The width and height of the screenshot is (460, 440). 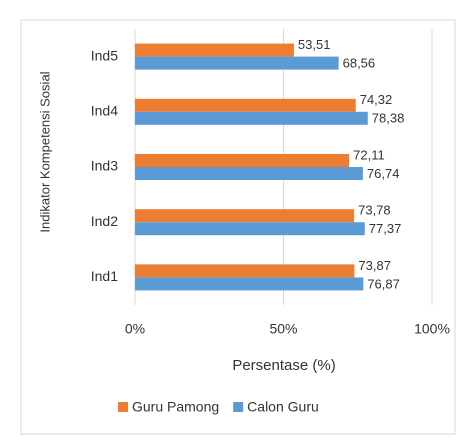 I want to click on y-axis-label: Indikator Kompetensi Sosial, so click(x=44, y=151).